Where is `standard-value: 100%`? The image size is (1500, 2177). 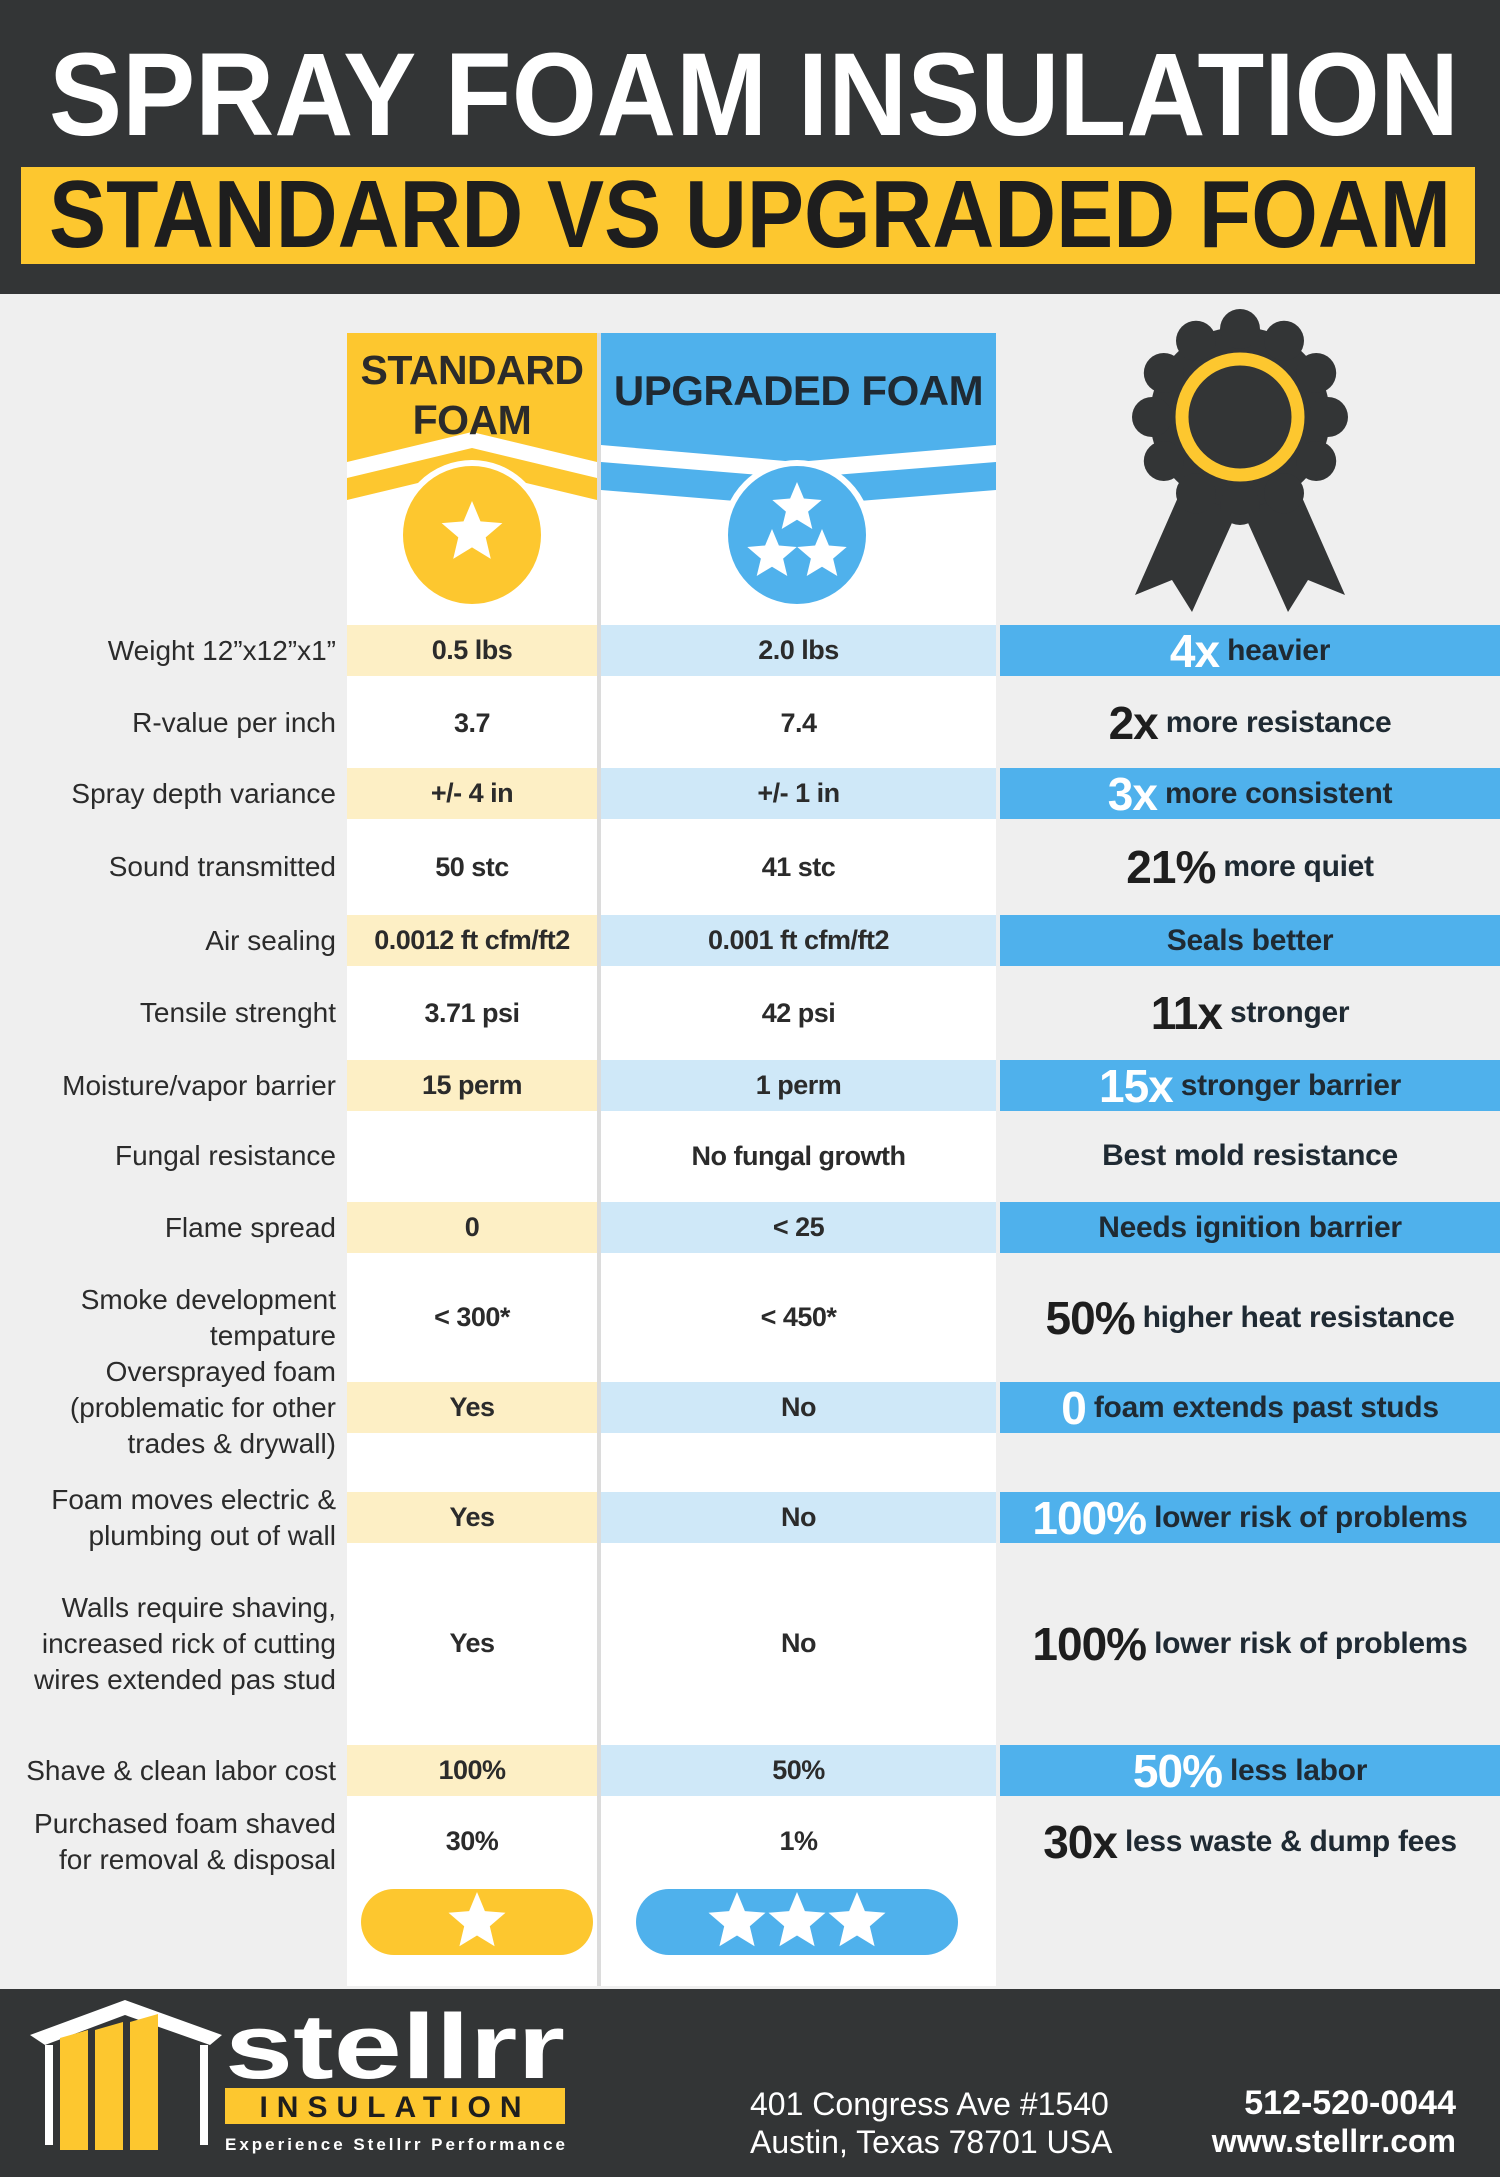 standard-value: 100% is located at coordinates (472, 1770).